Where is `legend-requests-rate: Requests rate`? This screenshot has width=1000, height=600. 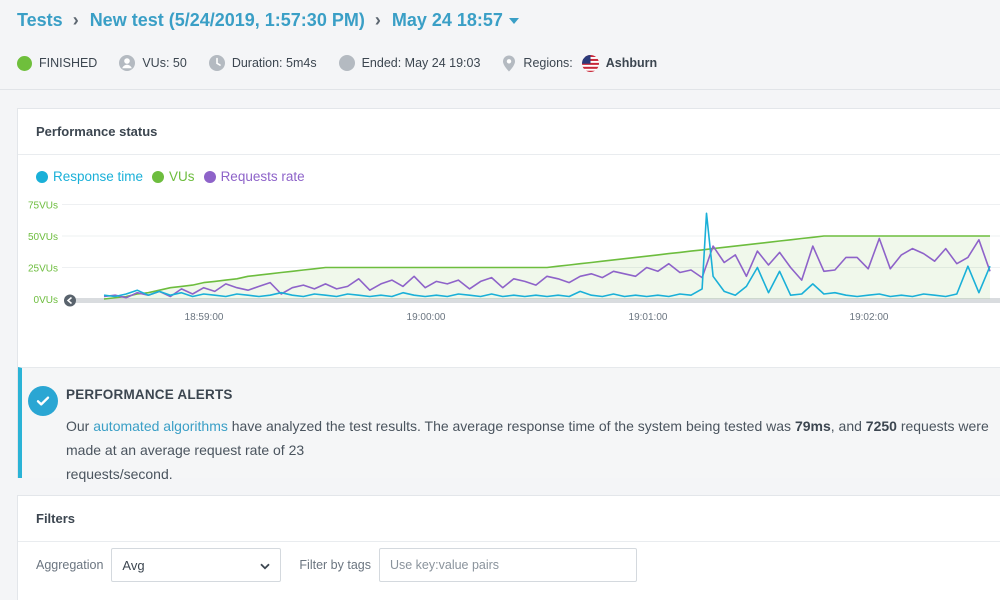 legend-requests-rate: Requests rate is located at coordinates (254, 176).